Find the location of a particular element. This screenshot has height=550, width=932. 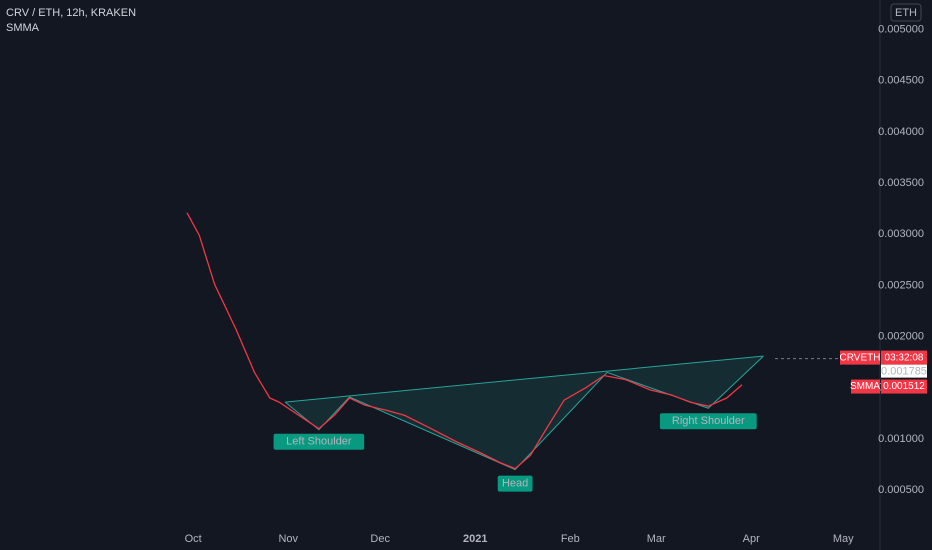

x-tick-label: Nov is located at coordinates (288, 539).